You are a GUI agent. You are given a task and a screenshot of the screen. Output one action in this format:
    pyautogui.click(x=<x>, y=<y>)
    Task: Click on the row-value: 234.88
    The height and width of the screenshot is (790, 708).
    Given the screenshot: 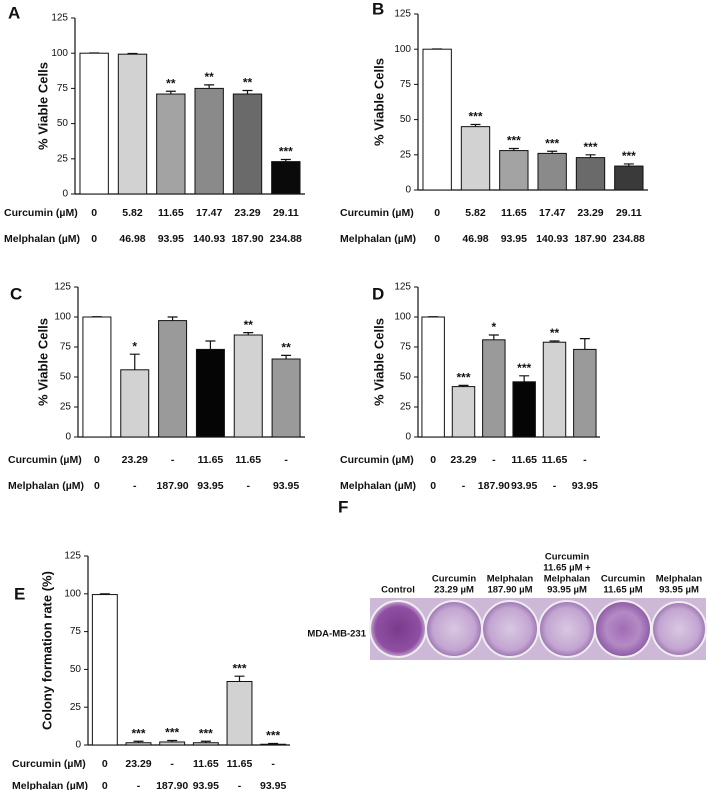 What is the action you would take?
    pyautogui.click(x=629, y=239)
    